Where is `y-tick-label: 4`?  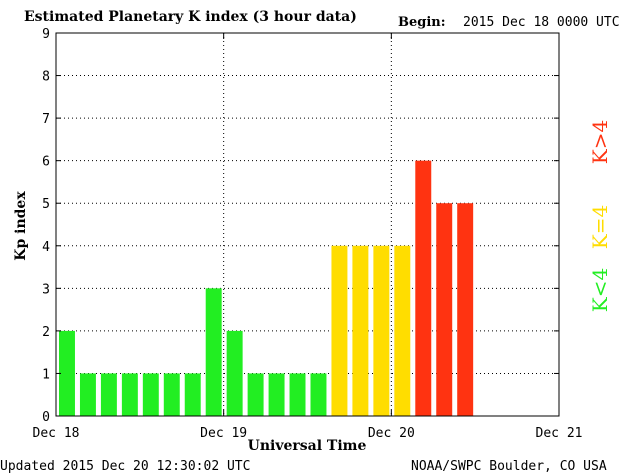
y-tick-label: 4 is located at coordinates (46, 247).